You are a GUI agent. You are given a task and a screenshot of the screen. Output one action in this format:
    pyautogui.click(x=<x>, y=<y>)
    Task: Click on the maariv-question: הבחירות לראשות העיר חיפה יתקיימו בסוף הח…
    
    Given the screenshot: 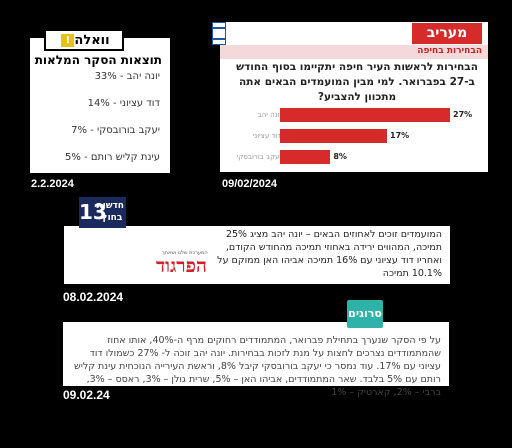 What is the action you would take?
    pyautogui.click(x=357, y=82)
    